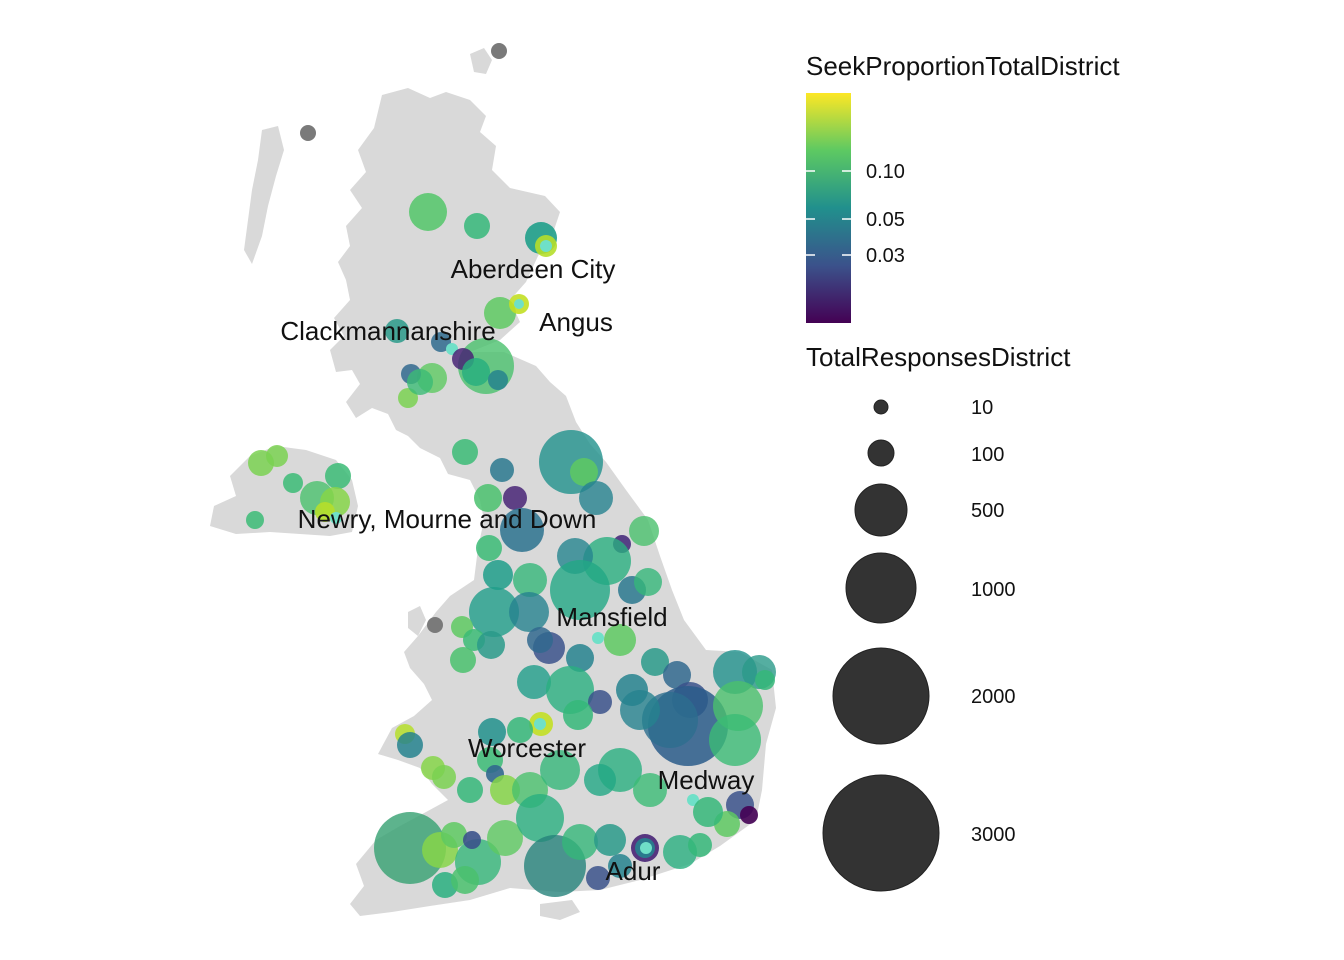  I want to click on size-label-3000: 3000, so click(993, 835).